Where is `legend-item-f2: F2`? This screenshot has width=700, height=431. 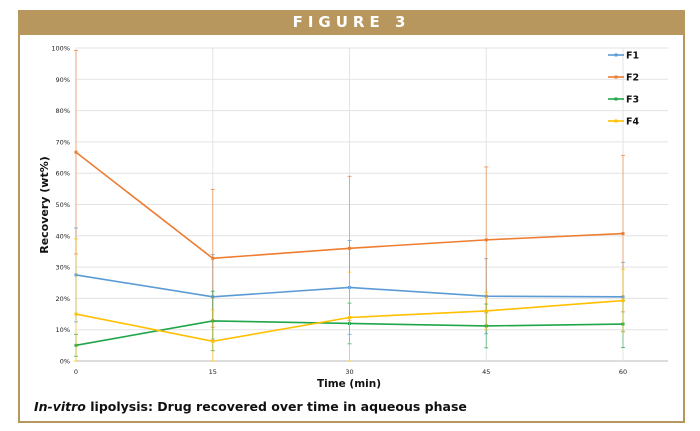 legend-item-f2: F2 is located at coordinates (623, 78).